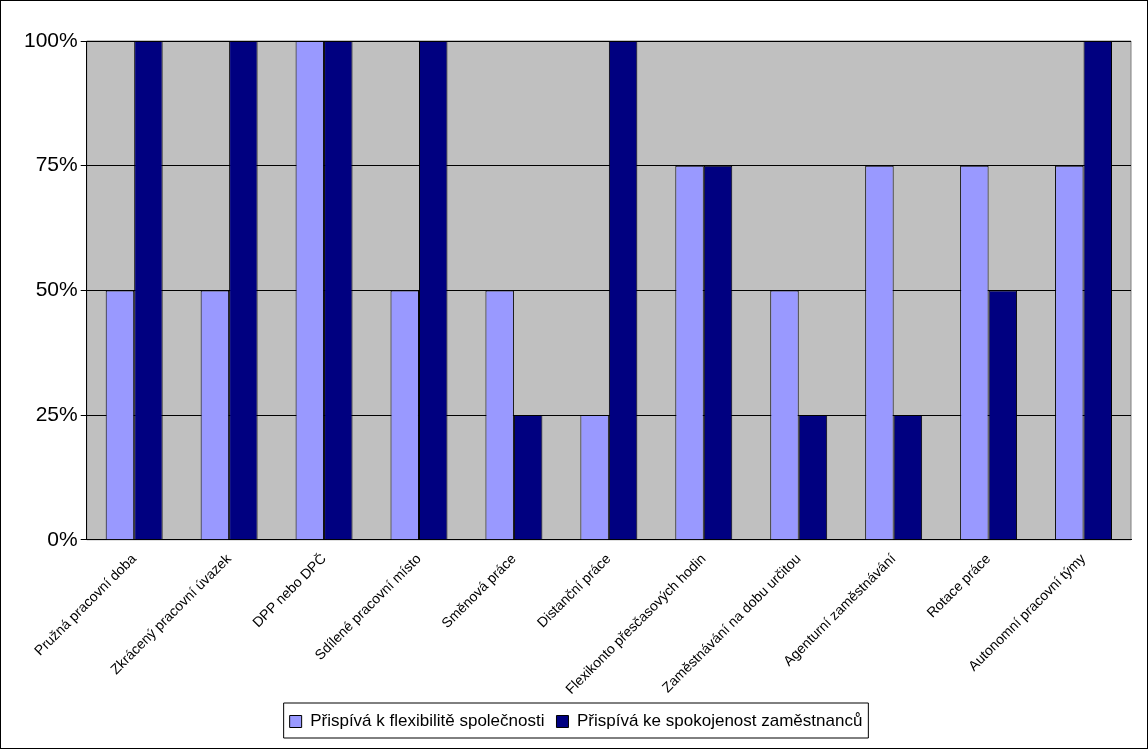 Image resolution: width=1148 pixels, height=749 pixels. What do you see at coordinates (427, 721) in the screenshot?
I see `legend-label: Přispívá k flexibilitě společnosti` at bounding box center [427, 721].